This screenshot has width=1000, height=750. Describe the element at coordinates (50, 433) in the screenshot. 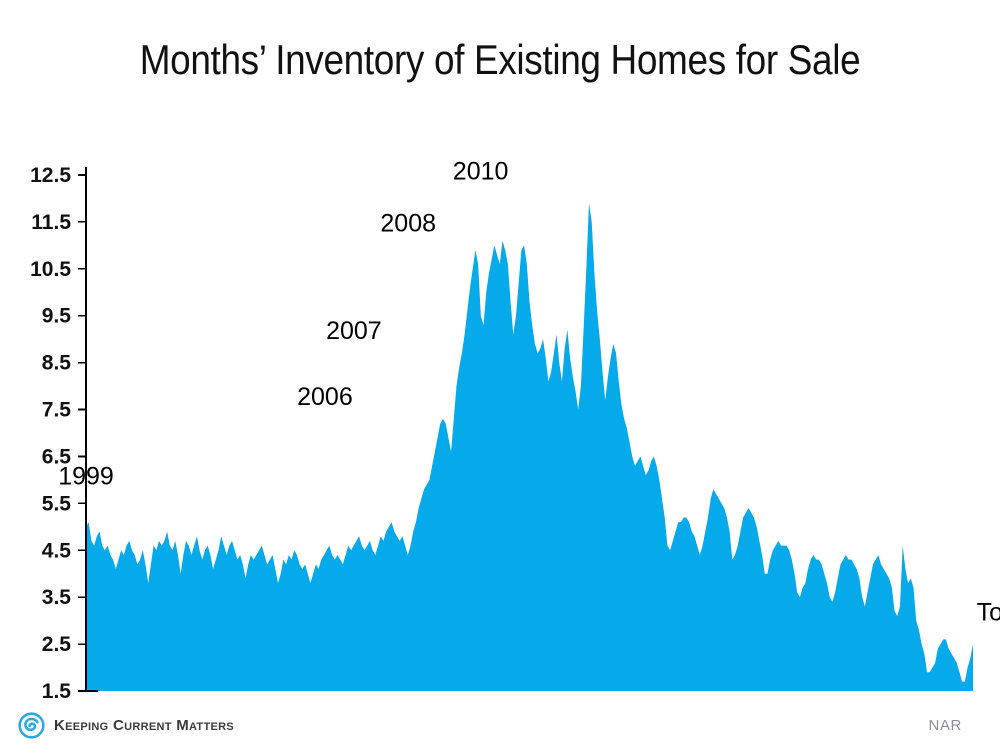

I see `y-axis-tick-labels: 12.5 11.5 10.5 9.5 8.5 7.5 6.5 5.5 4.5 3.5 2.5 1.5` at that location.